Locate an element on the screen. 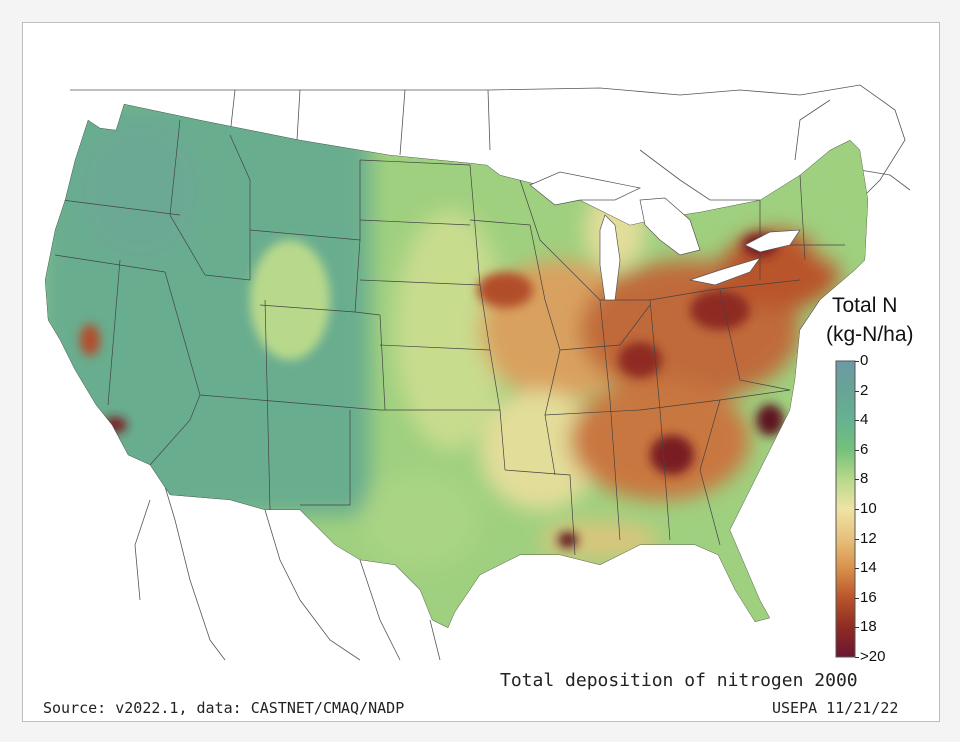  legend-tick-label: 6 is located at coordinates (864, 449).